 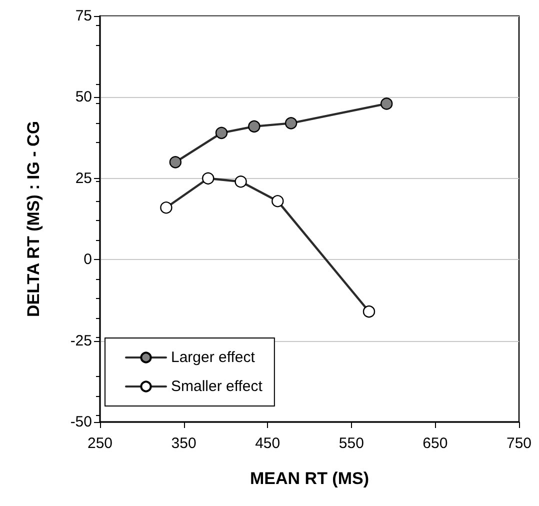 What do you see at coordinates (267, 443) in the screenshot?
I see `x-tick-label: 450` at bounding box center [267, 443].